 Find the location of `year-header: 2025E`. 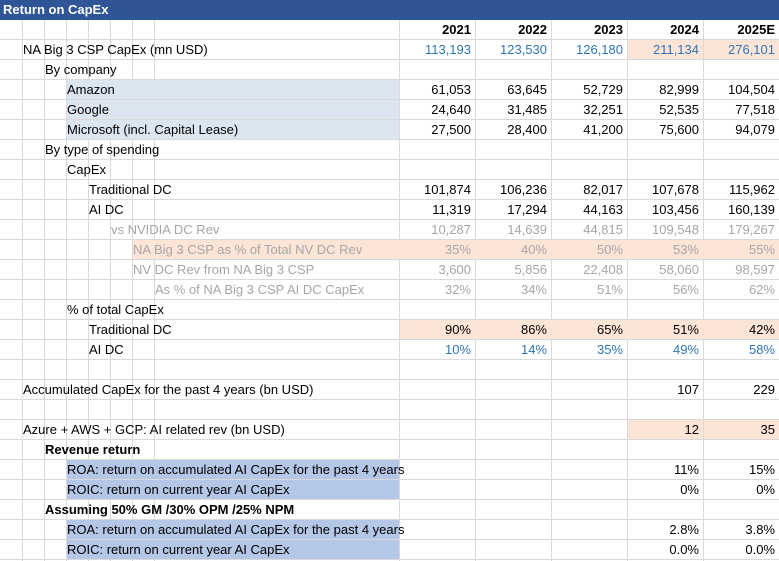

year-header: 2025E is located at coordinates (756, 29).